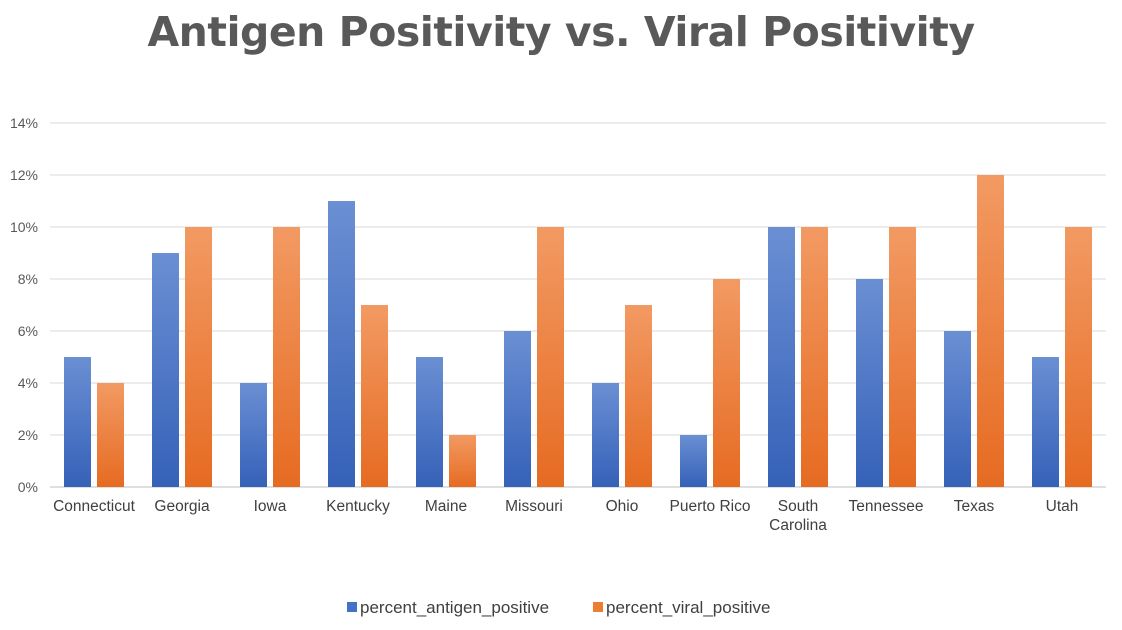 The image size is (1122, 630). I want to click on x-tick-label: Ohio, so click(622, 506).